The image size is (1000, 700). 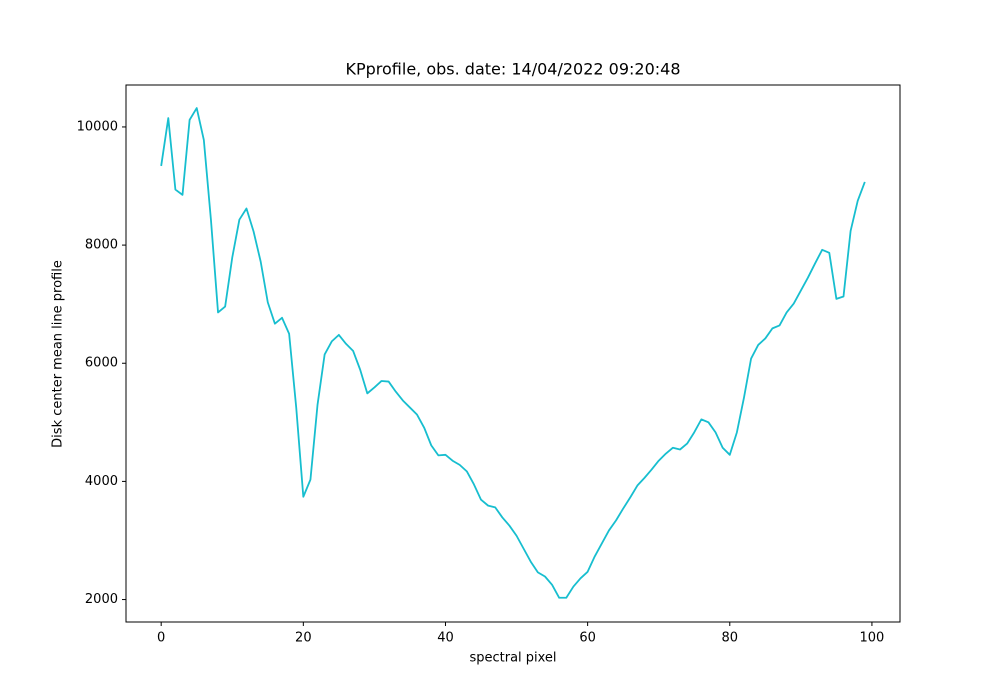 I want to click on y-axis-label: Disk center mean line profile, so click(x=58, y=354).